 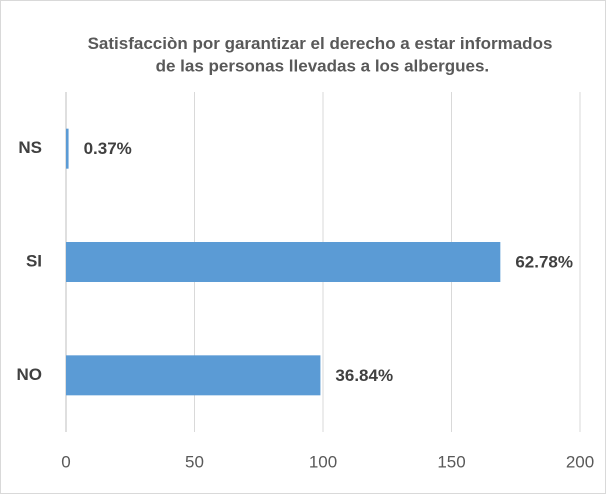 What do you see at coordinates (323, 461) in the screenshot?
I see `x-tick-label: 100` at bounding box center [323, 461].